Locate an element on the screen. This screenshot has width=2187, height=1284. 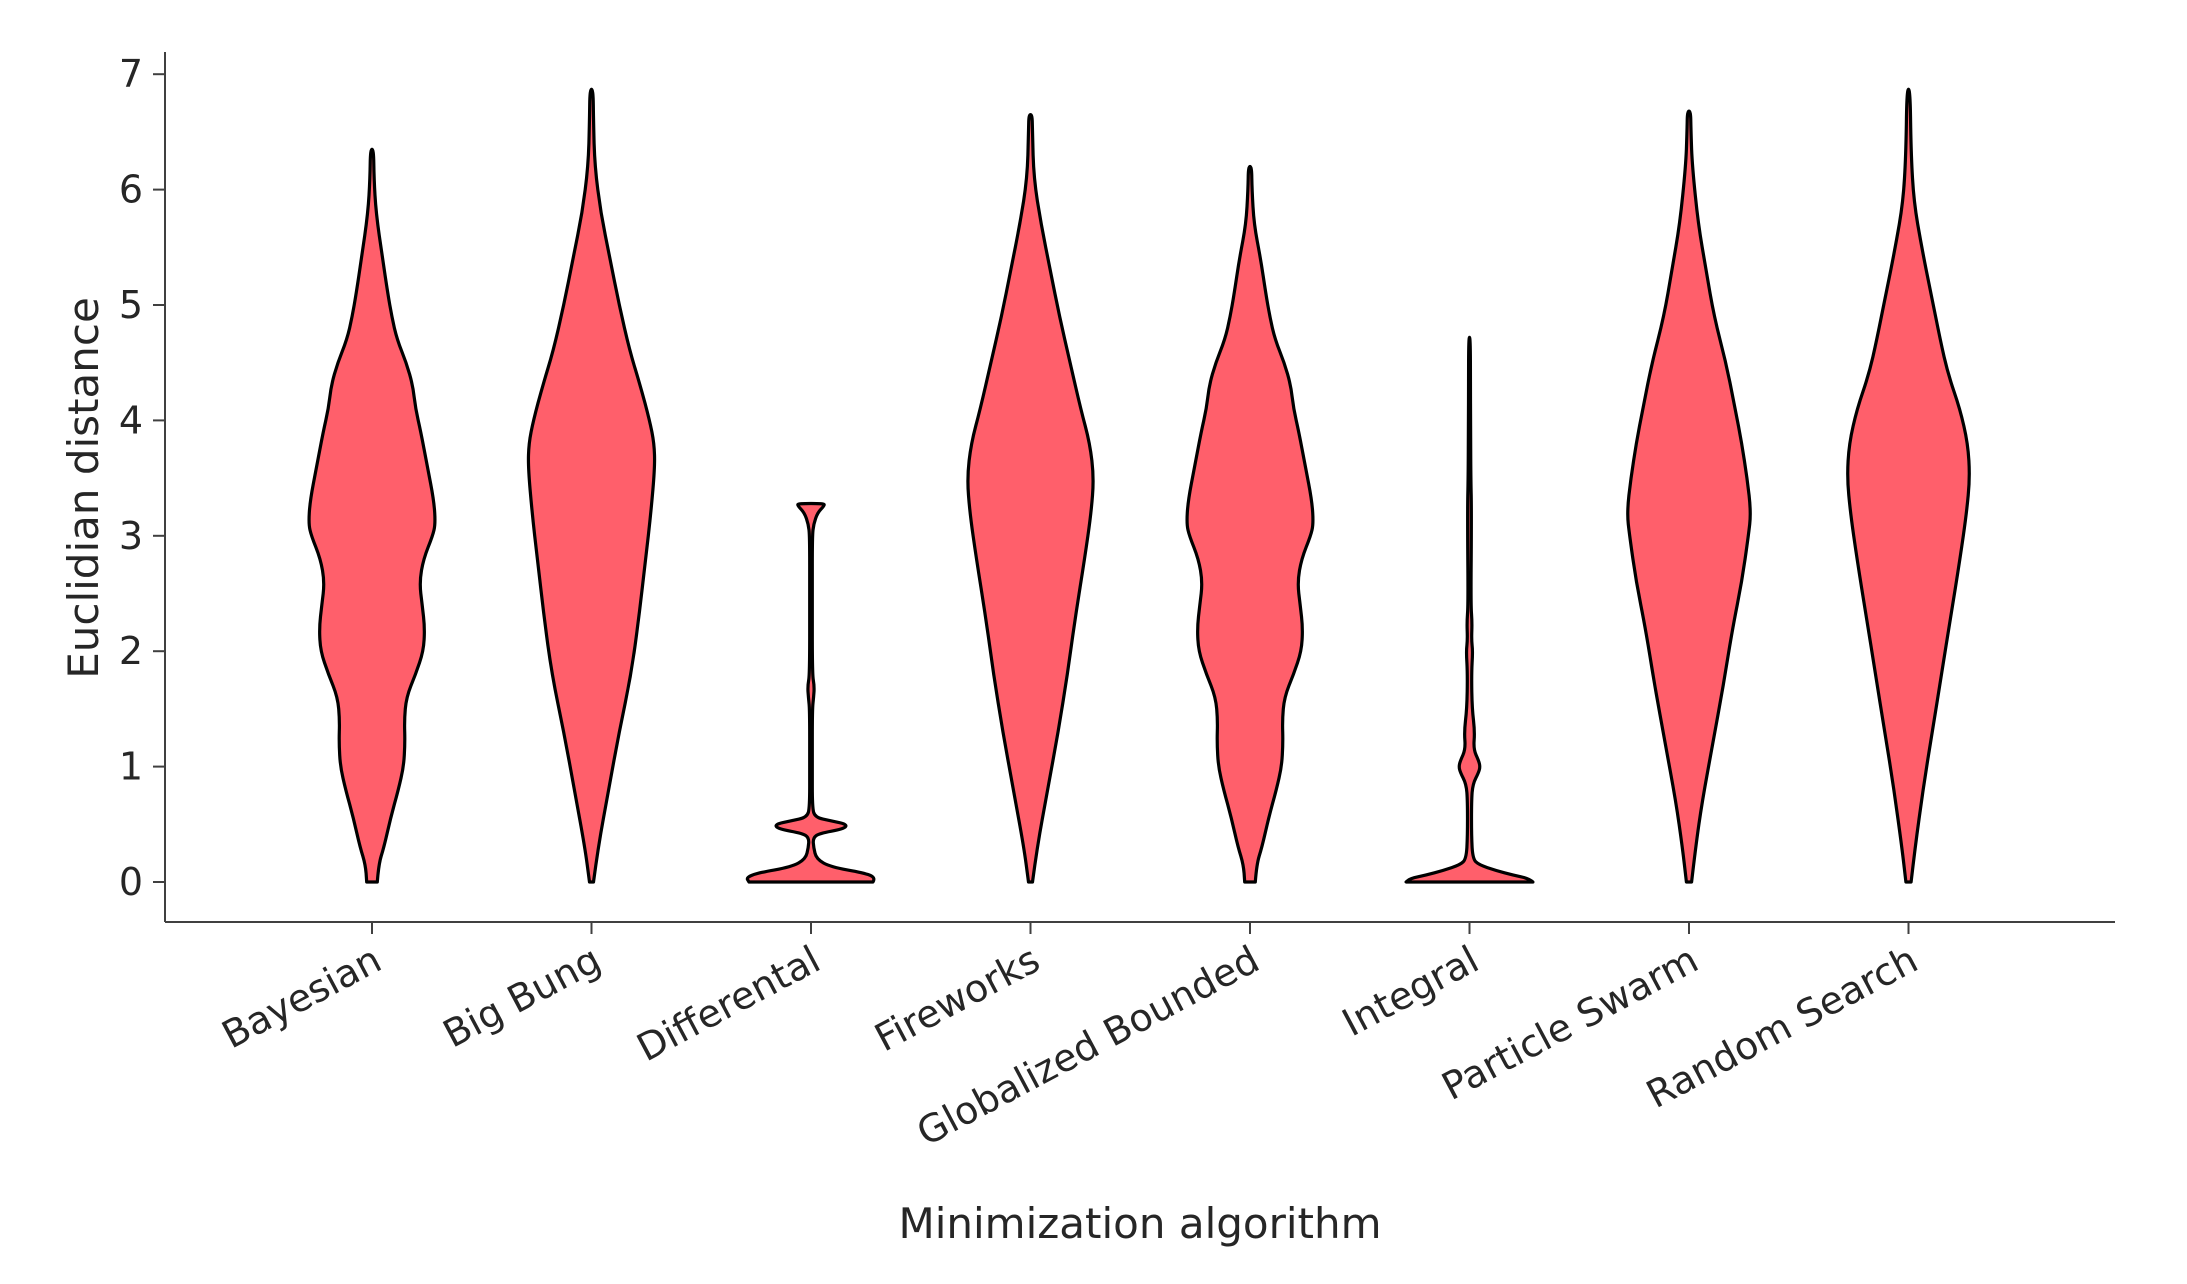
y-tick-label: 2 is located at coordinates (131, 651).